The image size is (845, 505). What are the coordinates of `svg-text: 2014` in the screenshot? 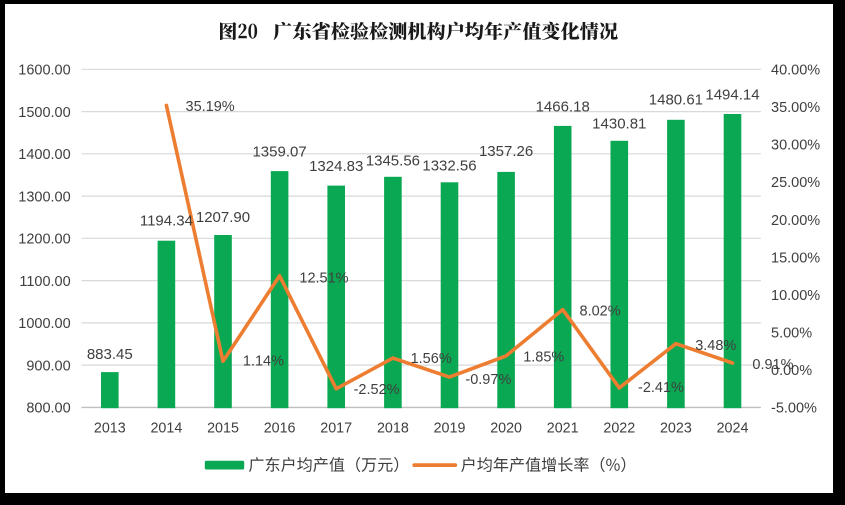 It's located at (166, 428).